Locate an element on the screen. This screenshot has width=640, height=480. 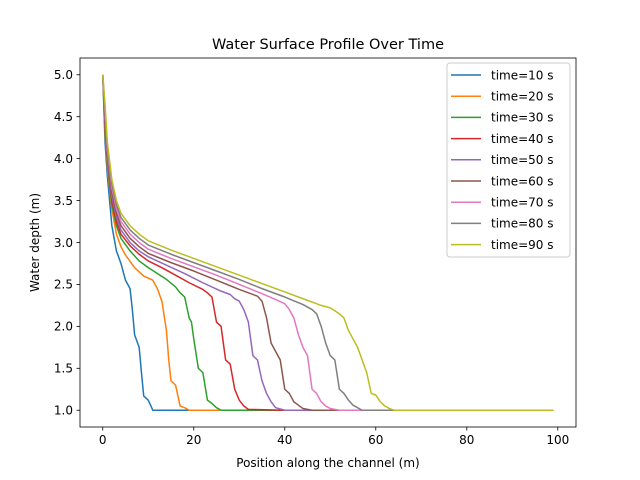
x-tick-label: 100 is located at coordinates (557, 440).